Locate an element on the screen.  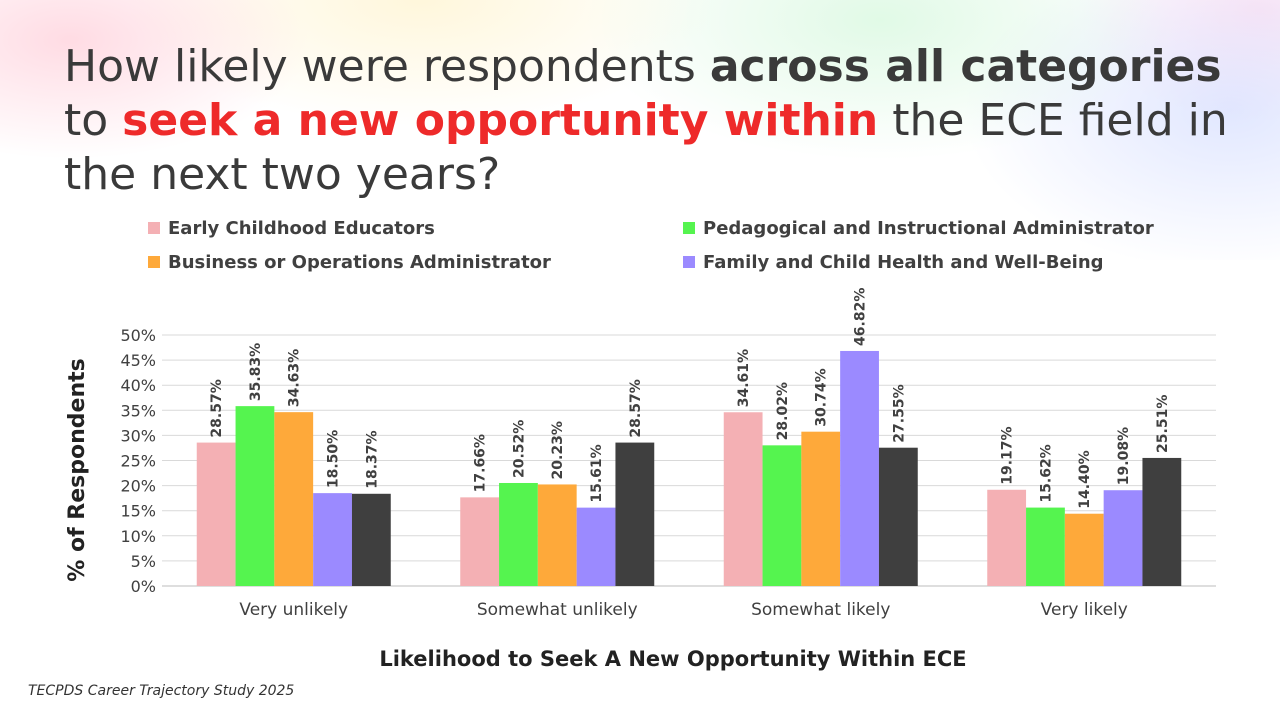
x-tick-label: Very likely is located at coordinates (1084, 610).